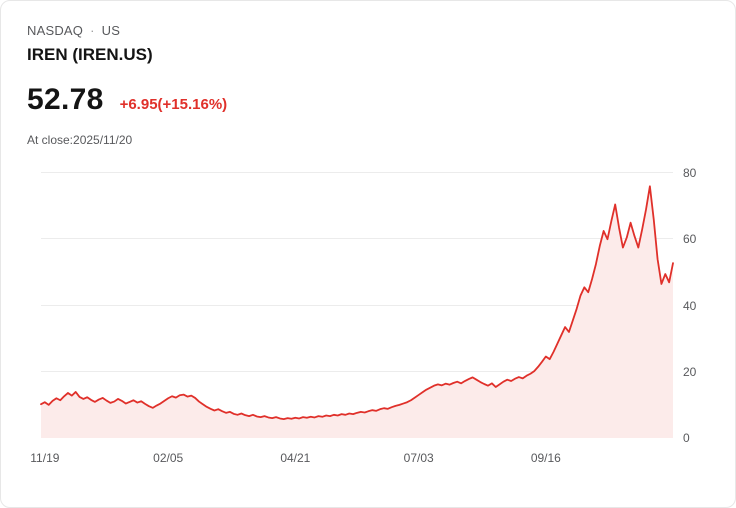 This screenshot has width=736, height=508. I want to click on region-label: US, so click(111, 30).